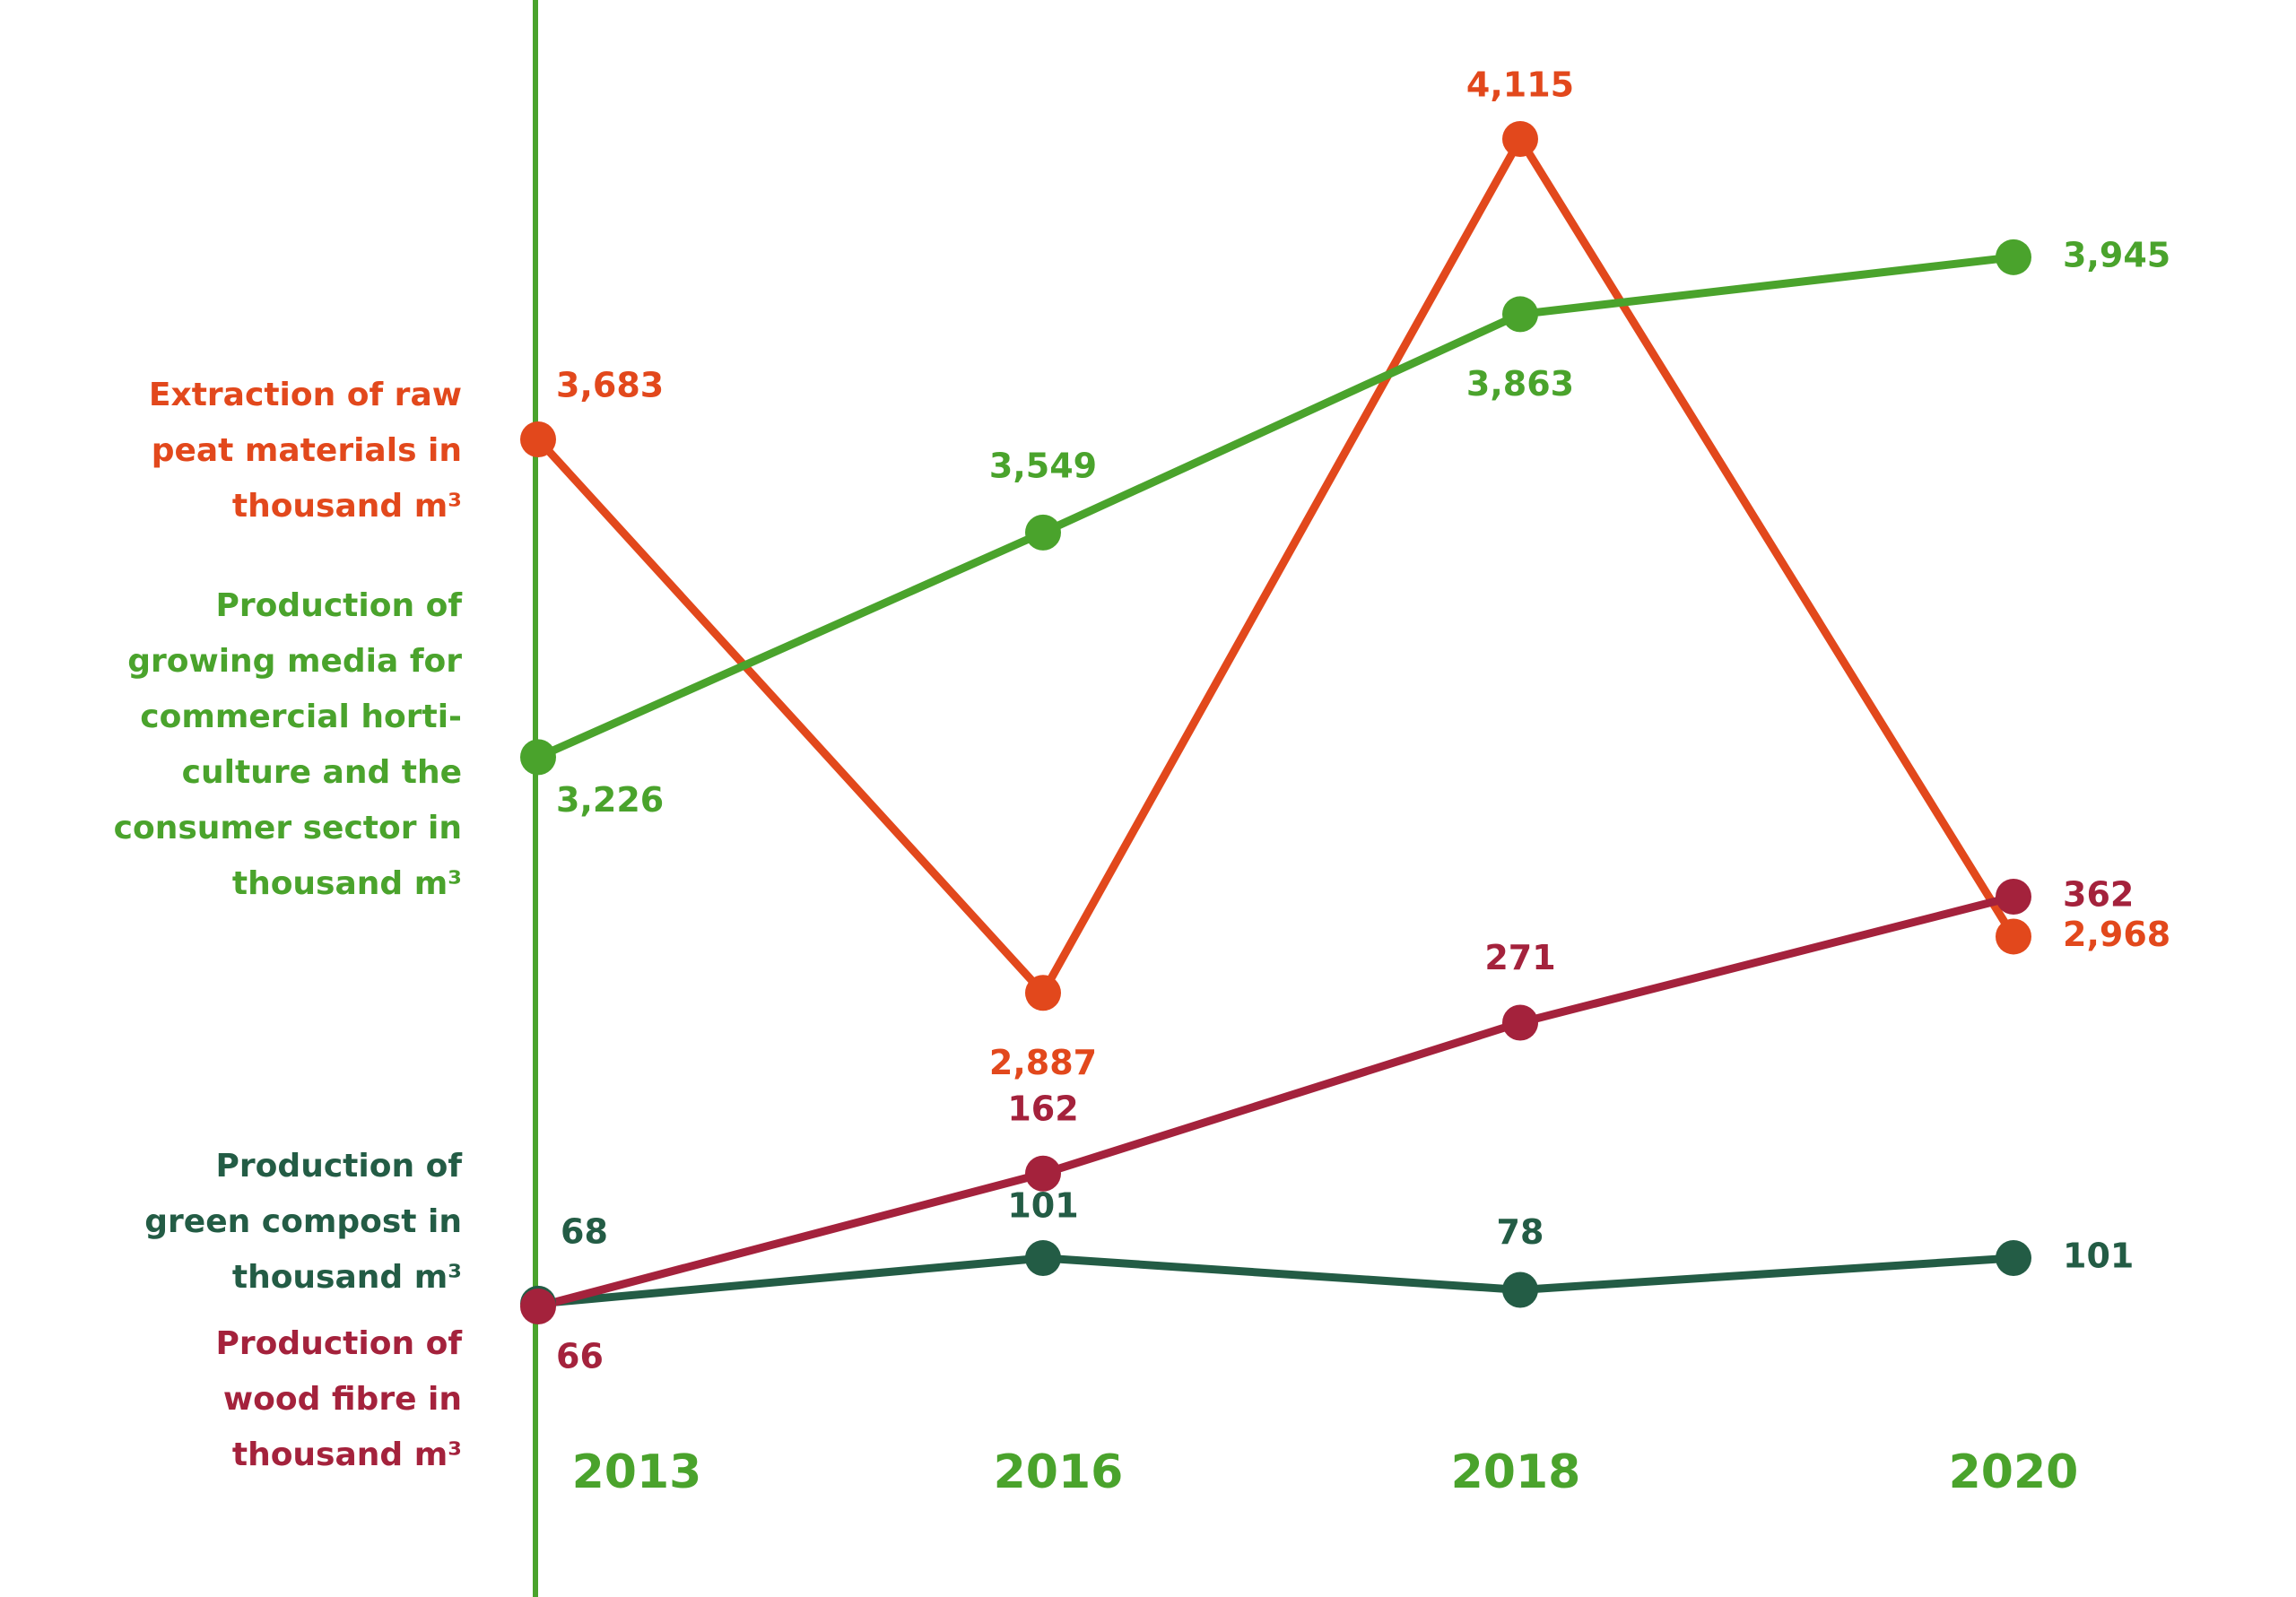  What do you see at coordinates (1059, 1472) in the screenshot?
I see `x-tick-2016: 2016` at bounding box center [1059, 1472].